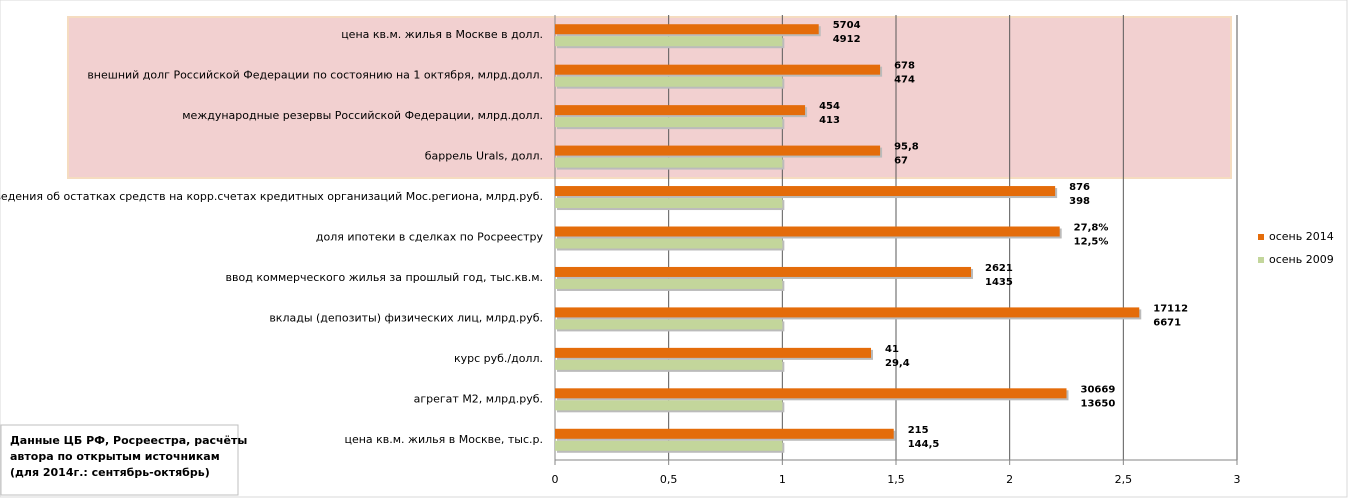 This screenshot has height=498, width=1348. I want to click on data-label: 474, so click(904, 80).